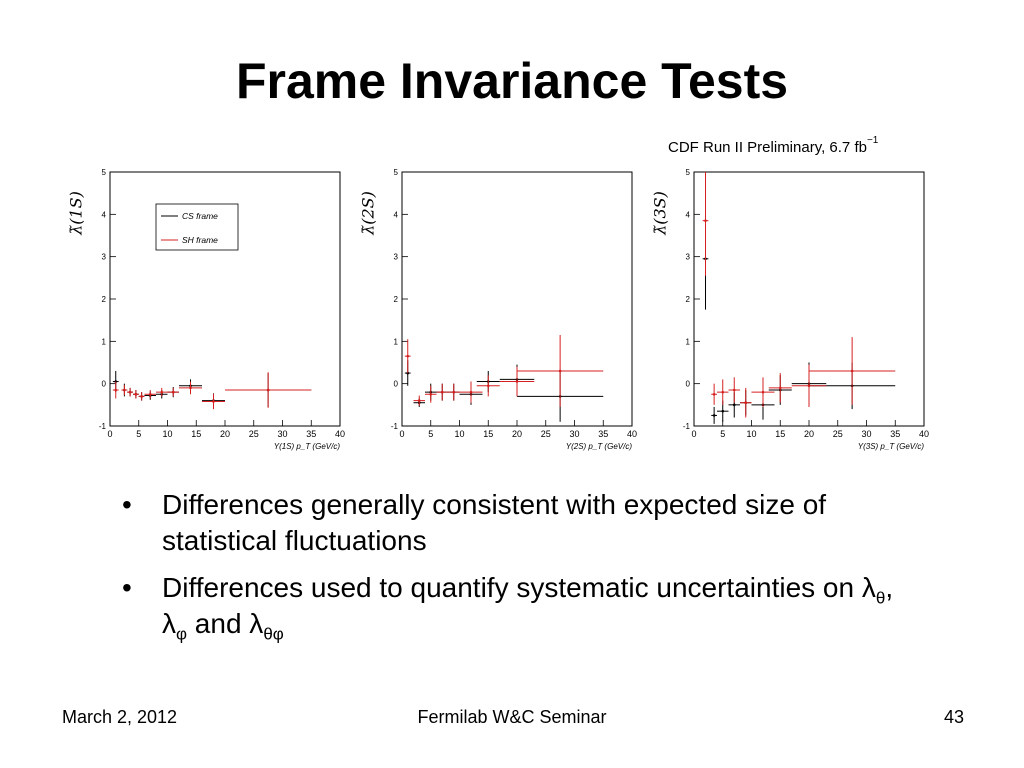  Describe the element at coordinates (512, 717) in the screenshot. I see `footer-event: Fermilab W&C Seminar` at that location.